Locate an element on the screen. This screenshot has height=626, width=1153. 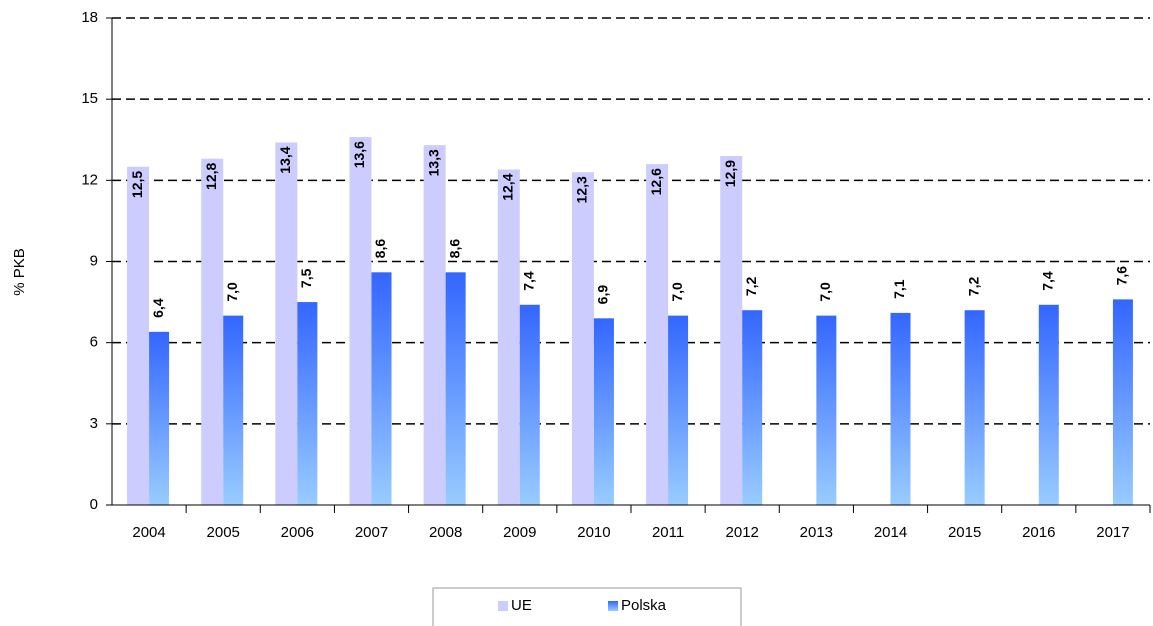
y-tick-label: 9 is located at coordinates (94, 260).